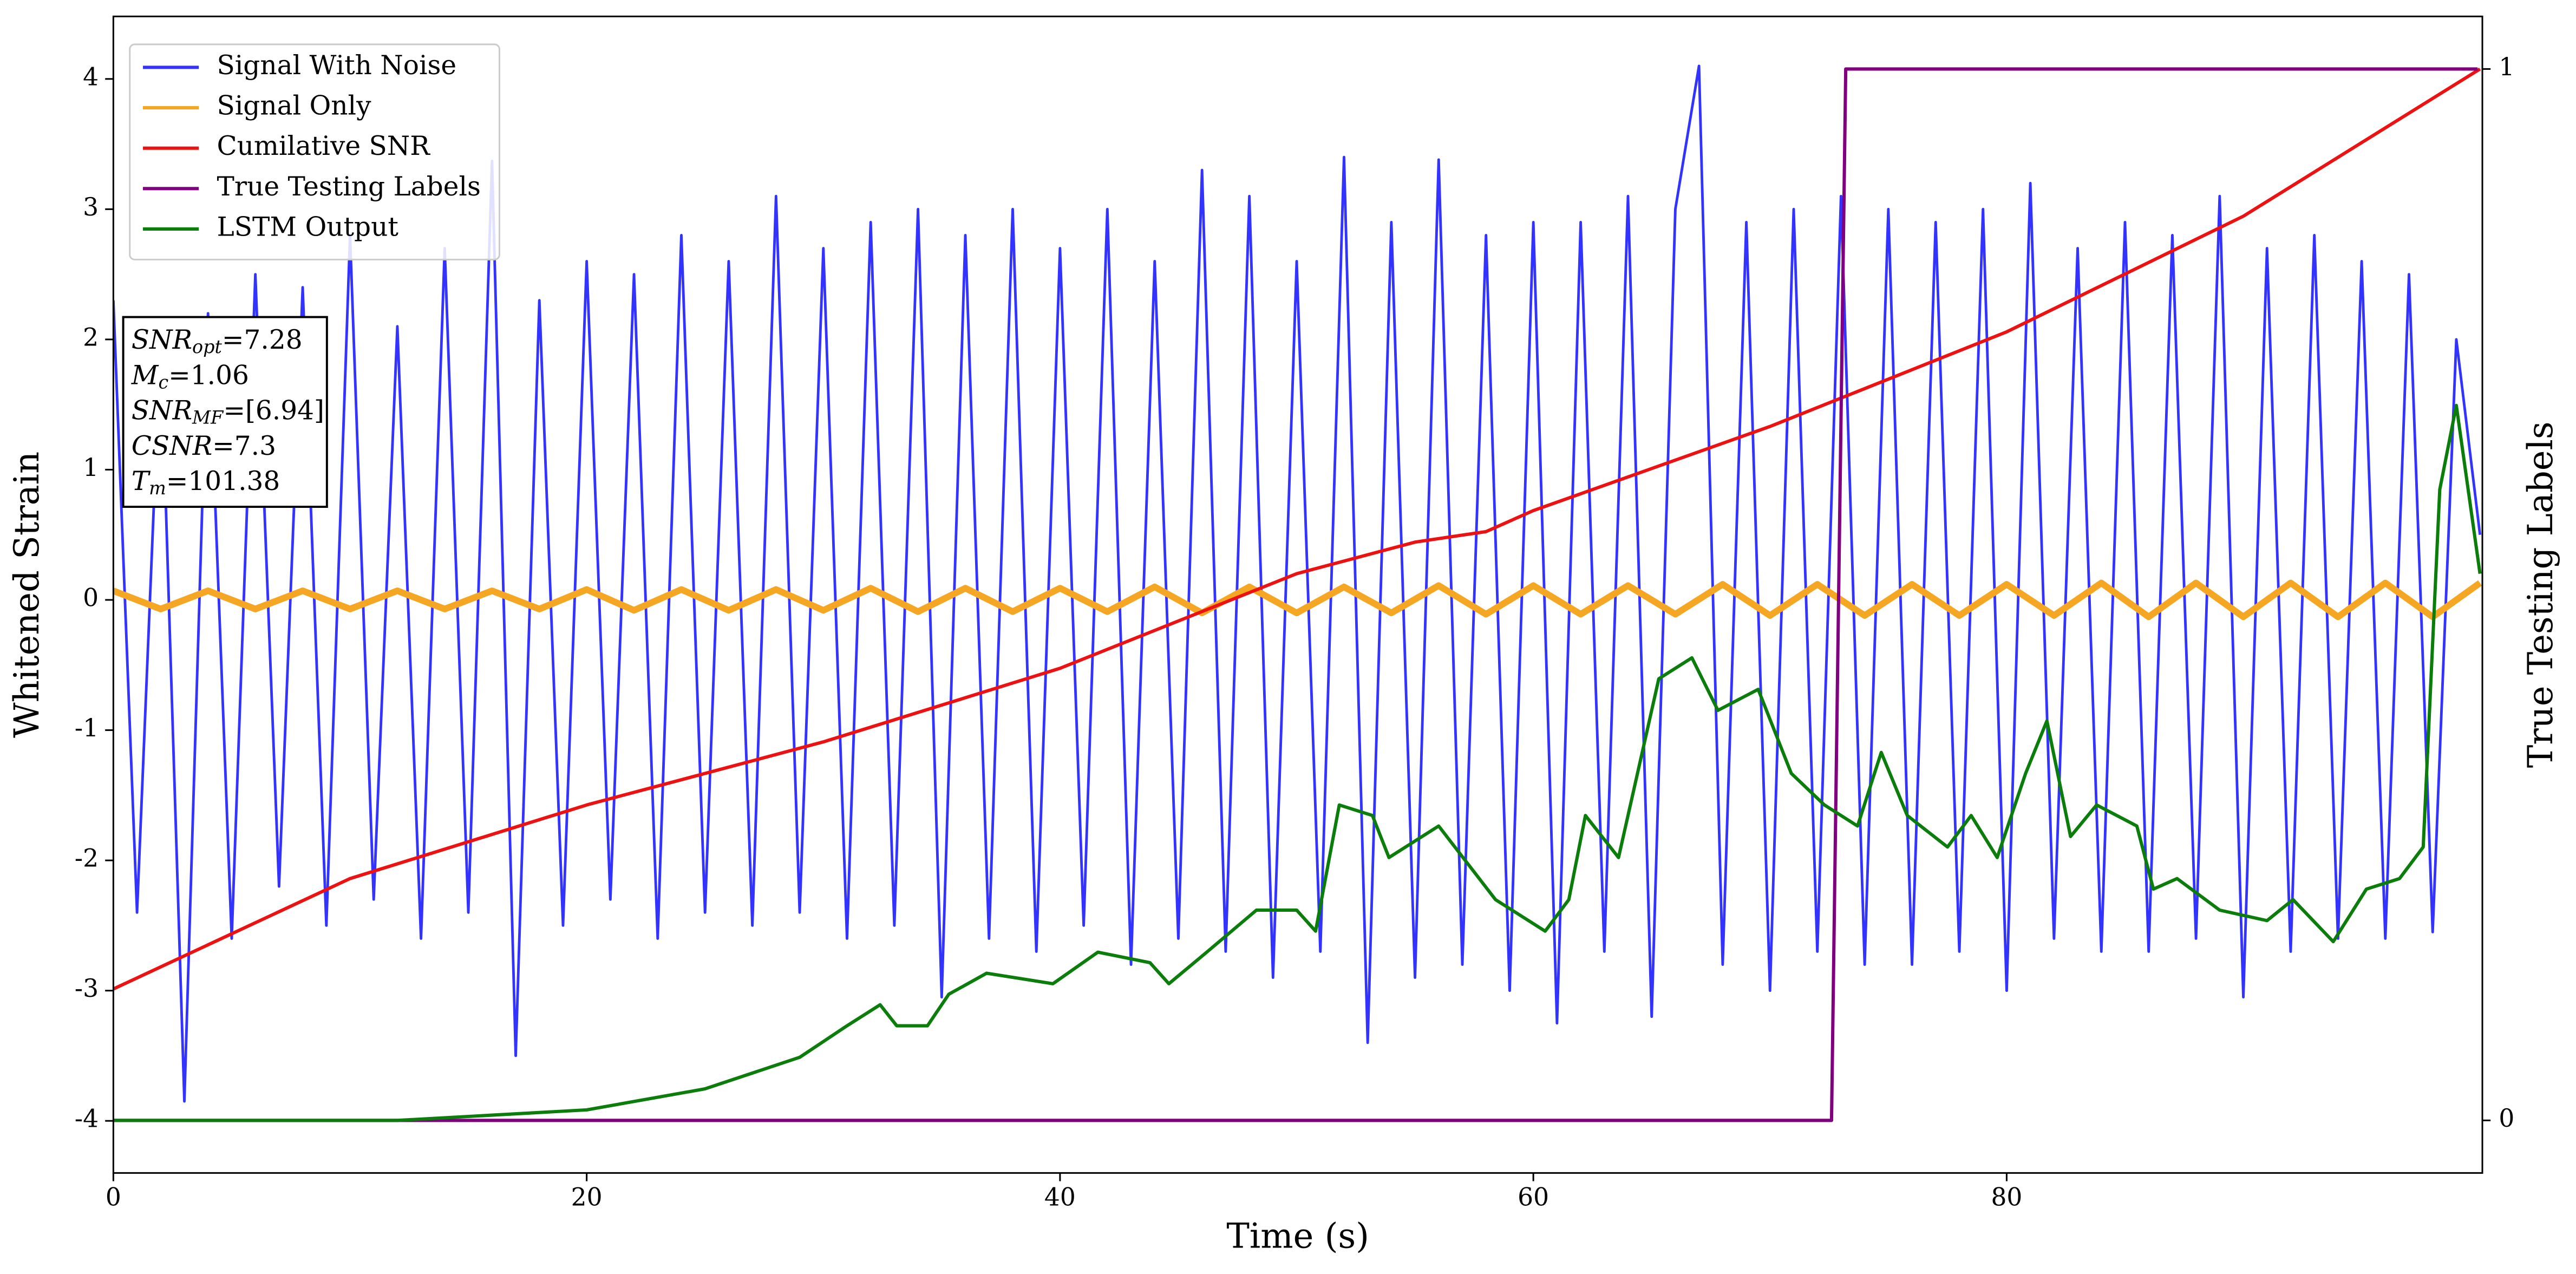 Image resolution: width=2576 pixels, height=1274 pixels. Describe the element at coordinates (1533, 1196) in the screenshot. I see `x-tick-label: 60` at that location.